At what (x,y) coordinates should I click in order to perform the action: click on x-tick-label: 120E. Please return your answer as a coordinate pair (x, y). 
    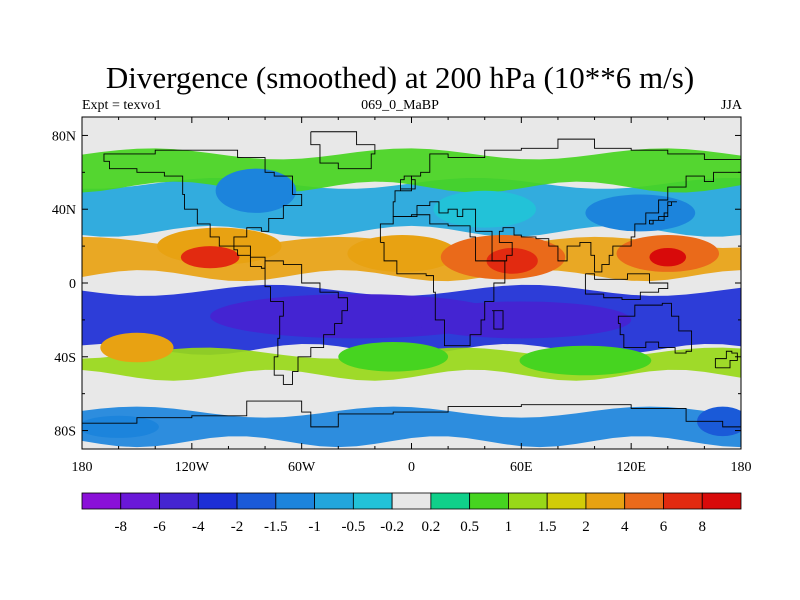
    Looking at the image, I should click on (631, 467).